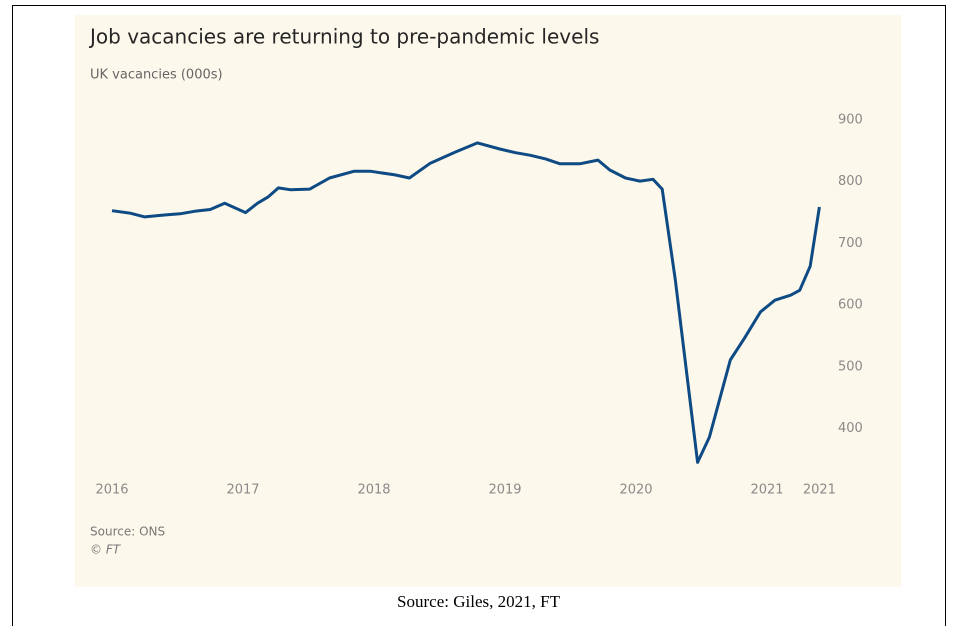 Image resolution: width=957 pixels, height=626 pixels. I want to click on y-tick-label: 900, so click(850, 120).